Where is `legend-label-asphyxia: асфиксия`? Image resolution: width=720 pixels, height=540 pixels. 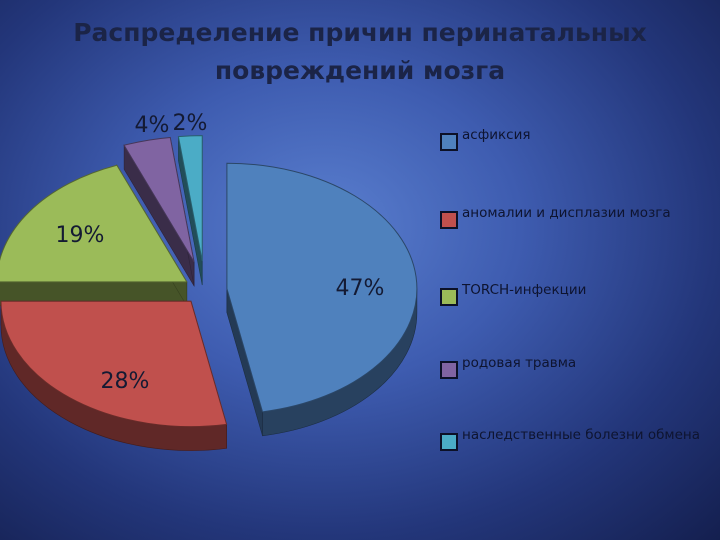
legend-label-asphyxia: асфиксия is located at coordinates (496, 135).